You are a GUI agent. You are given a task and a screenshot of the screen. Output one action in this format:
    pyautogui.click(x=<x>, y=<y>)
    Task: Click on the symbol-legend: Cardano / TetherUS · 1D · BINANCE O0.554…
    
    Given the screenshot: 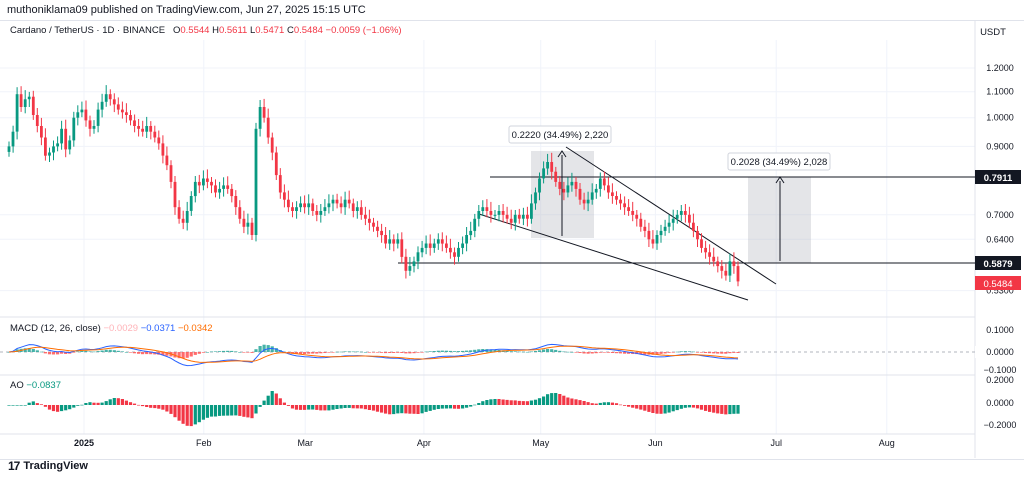 What is the action you would take?
    pyautogui.click(x=206, y=30)
    